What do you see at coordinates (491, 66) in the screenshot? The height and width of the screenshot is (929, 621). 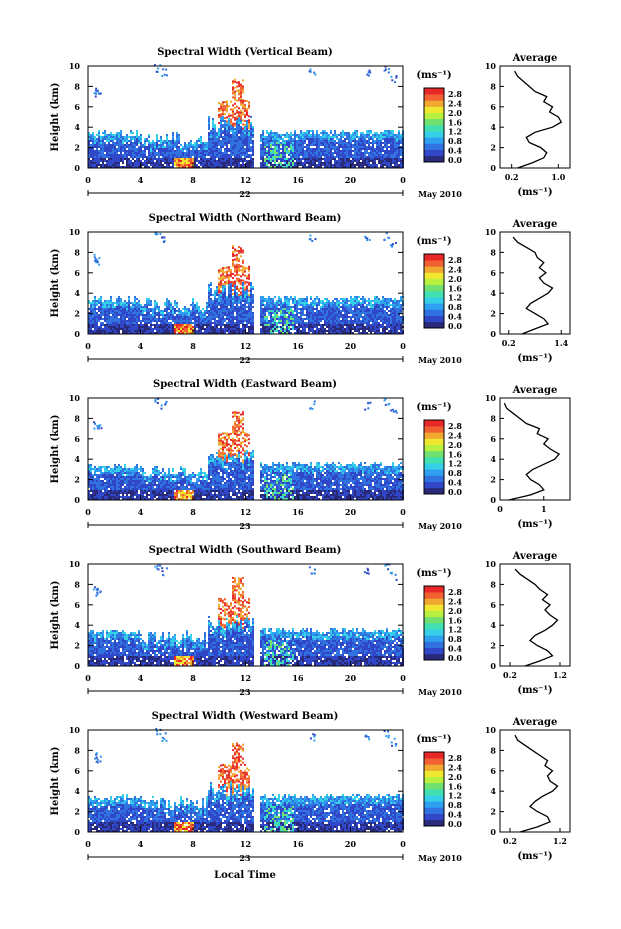 I see `avg-y-tick-label: 10` at bounding box center [491, 66].